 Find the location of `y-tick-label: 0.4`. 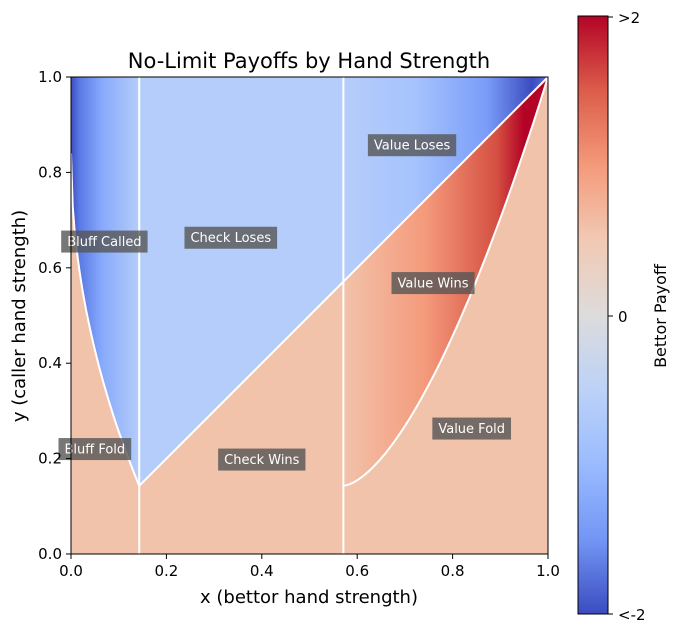

y-tick-label: 0.4 is located at coordinates (50, 363).